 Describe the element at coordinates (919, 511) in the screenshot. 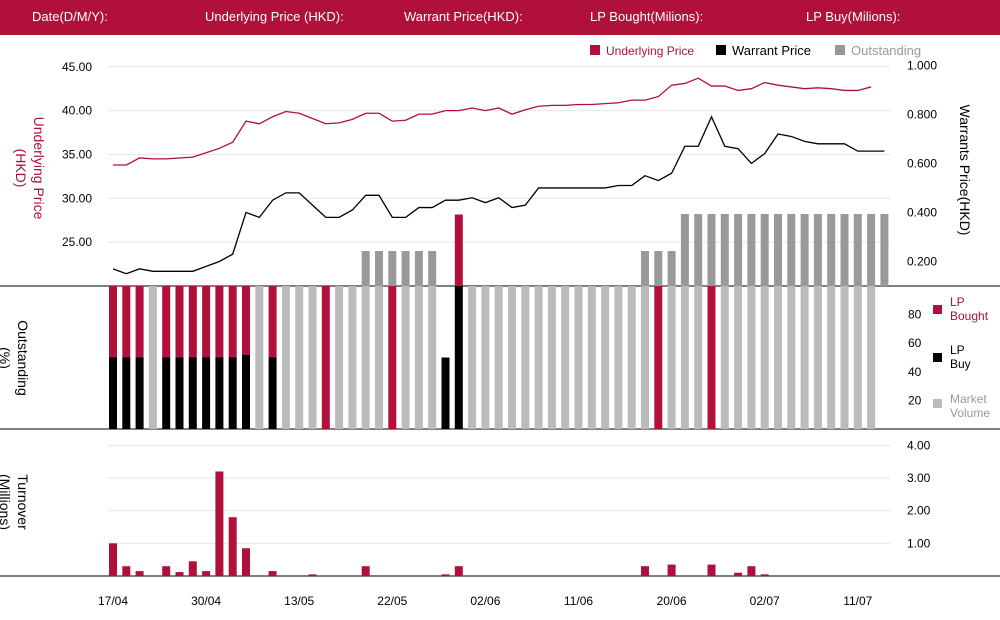

I see `turnover-tick-label: 2.00` at that location.